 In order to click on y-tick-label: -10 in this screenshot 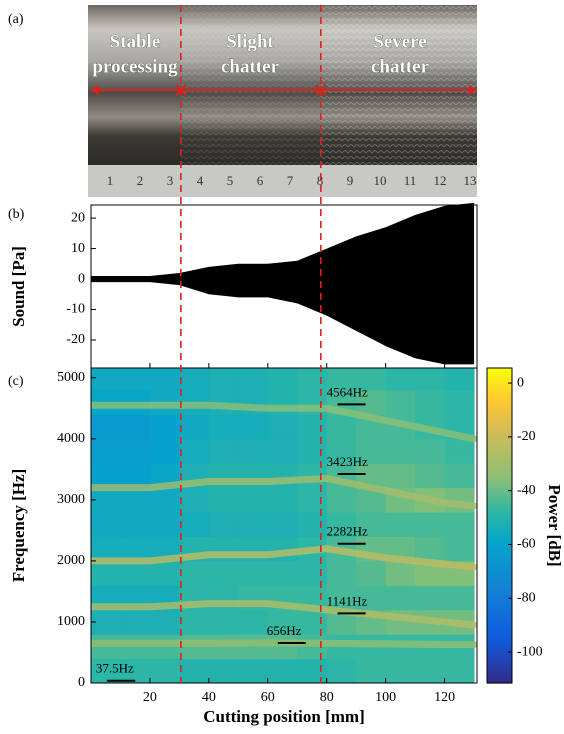, I will do `click(75, 309)`.